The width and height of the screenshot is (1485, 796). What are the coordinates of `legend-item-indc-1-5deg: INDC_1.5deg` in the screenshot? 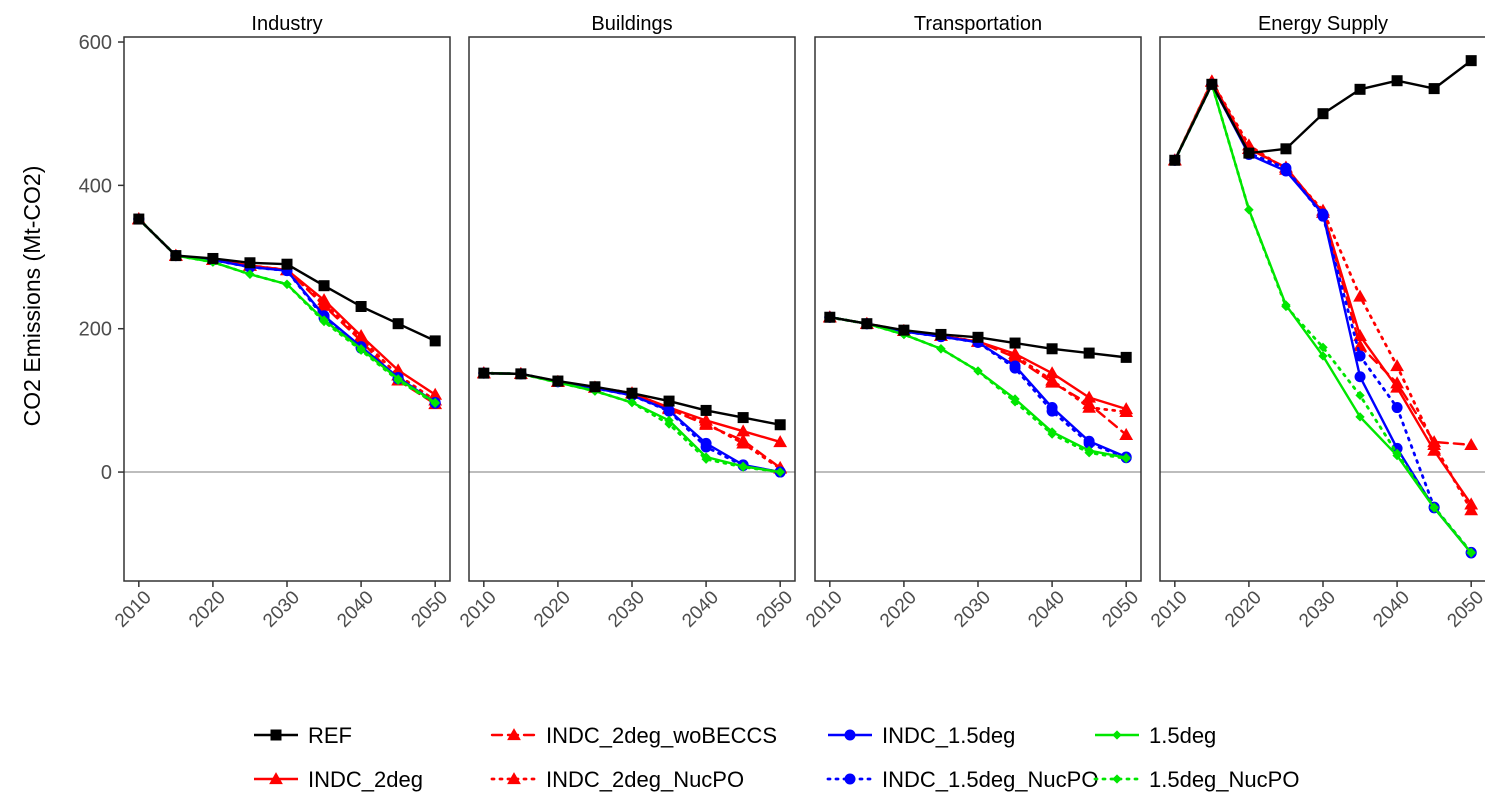 It's located at (921, 735).